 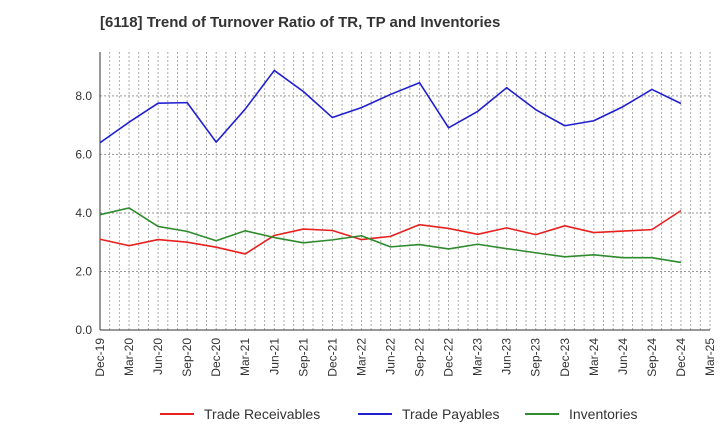 What do you see at coordinates (390, 356) in the screenshot?
I see `x-tick-label: Jun-22` at bounding box center [390, 356].